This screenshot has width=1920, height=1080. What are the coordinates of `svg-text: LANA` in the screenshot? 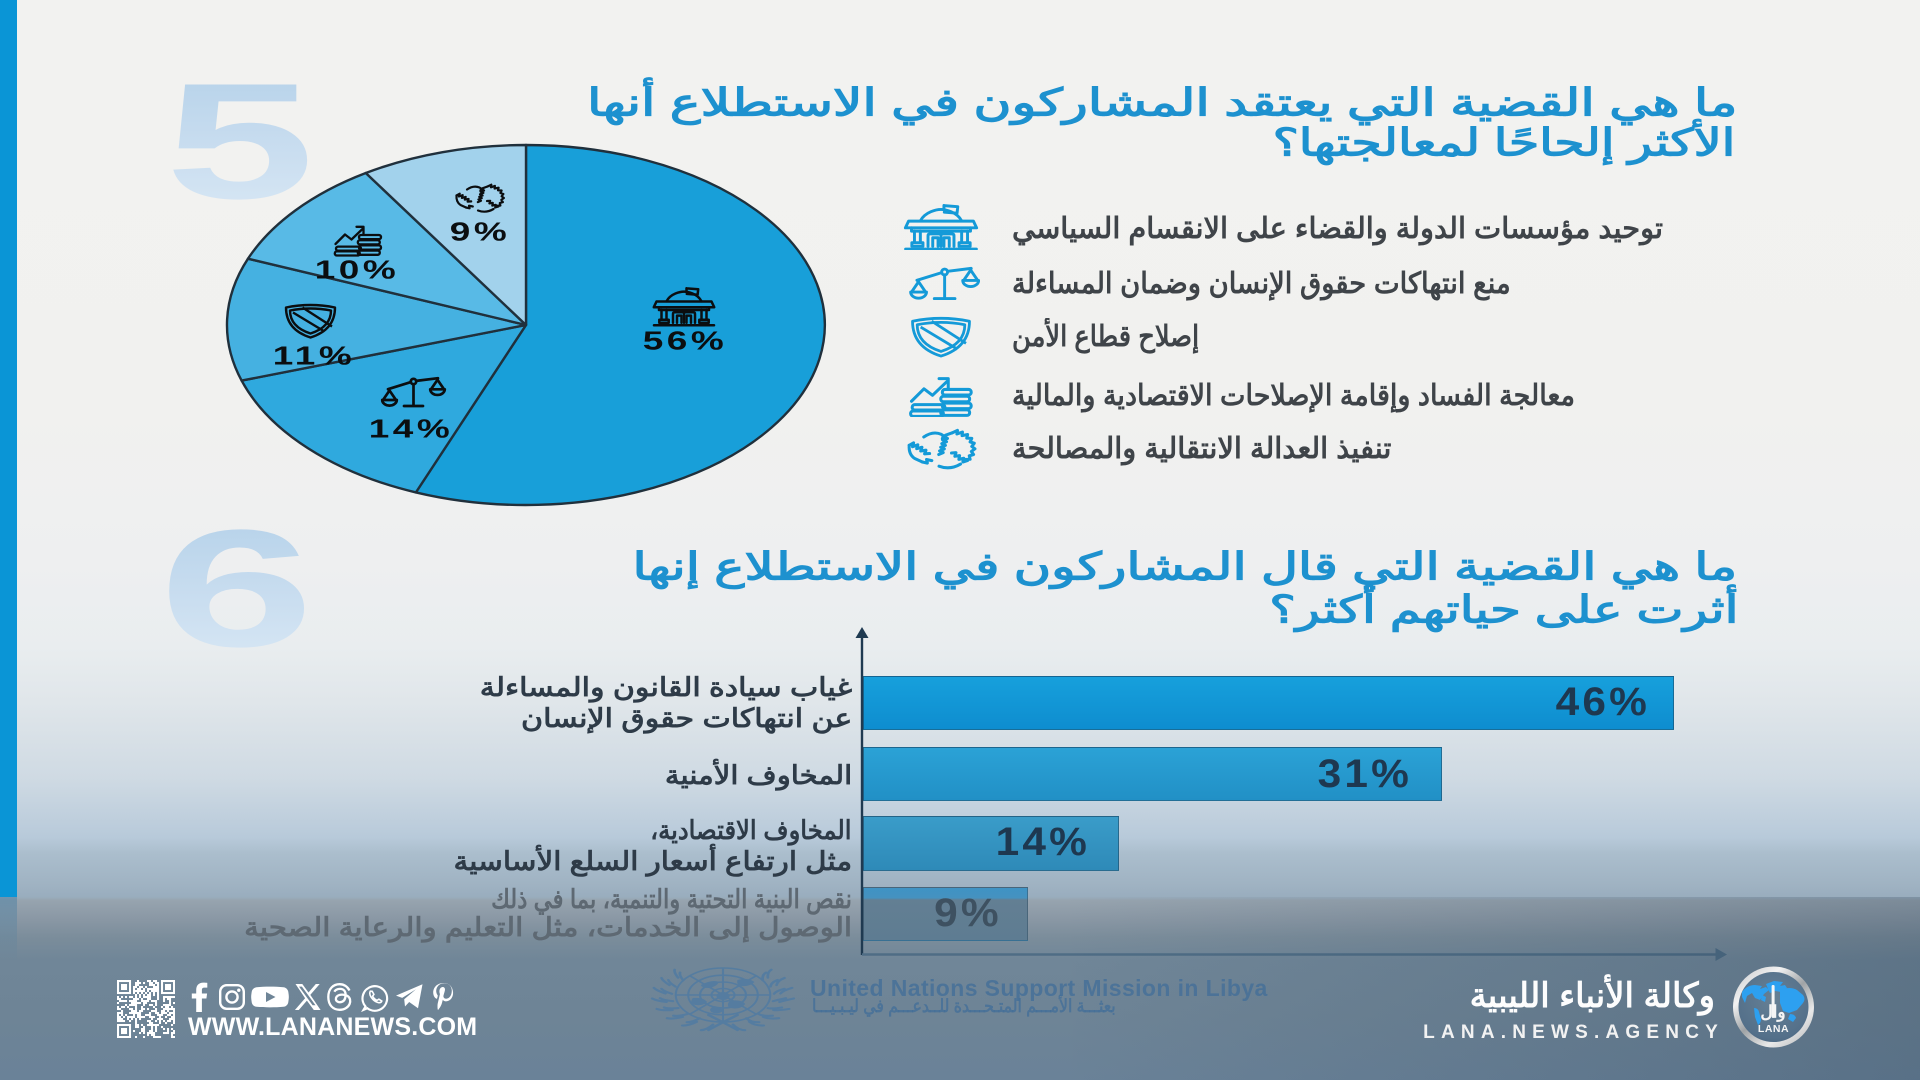 It's located at (1773, 1029).